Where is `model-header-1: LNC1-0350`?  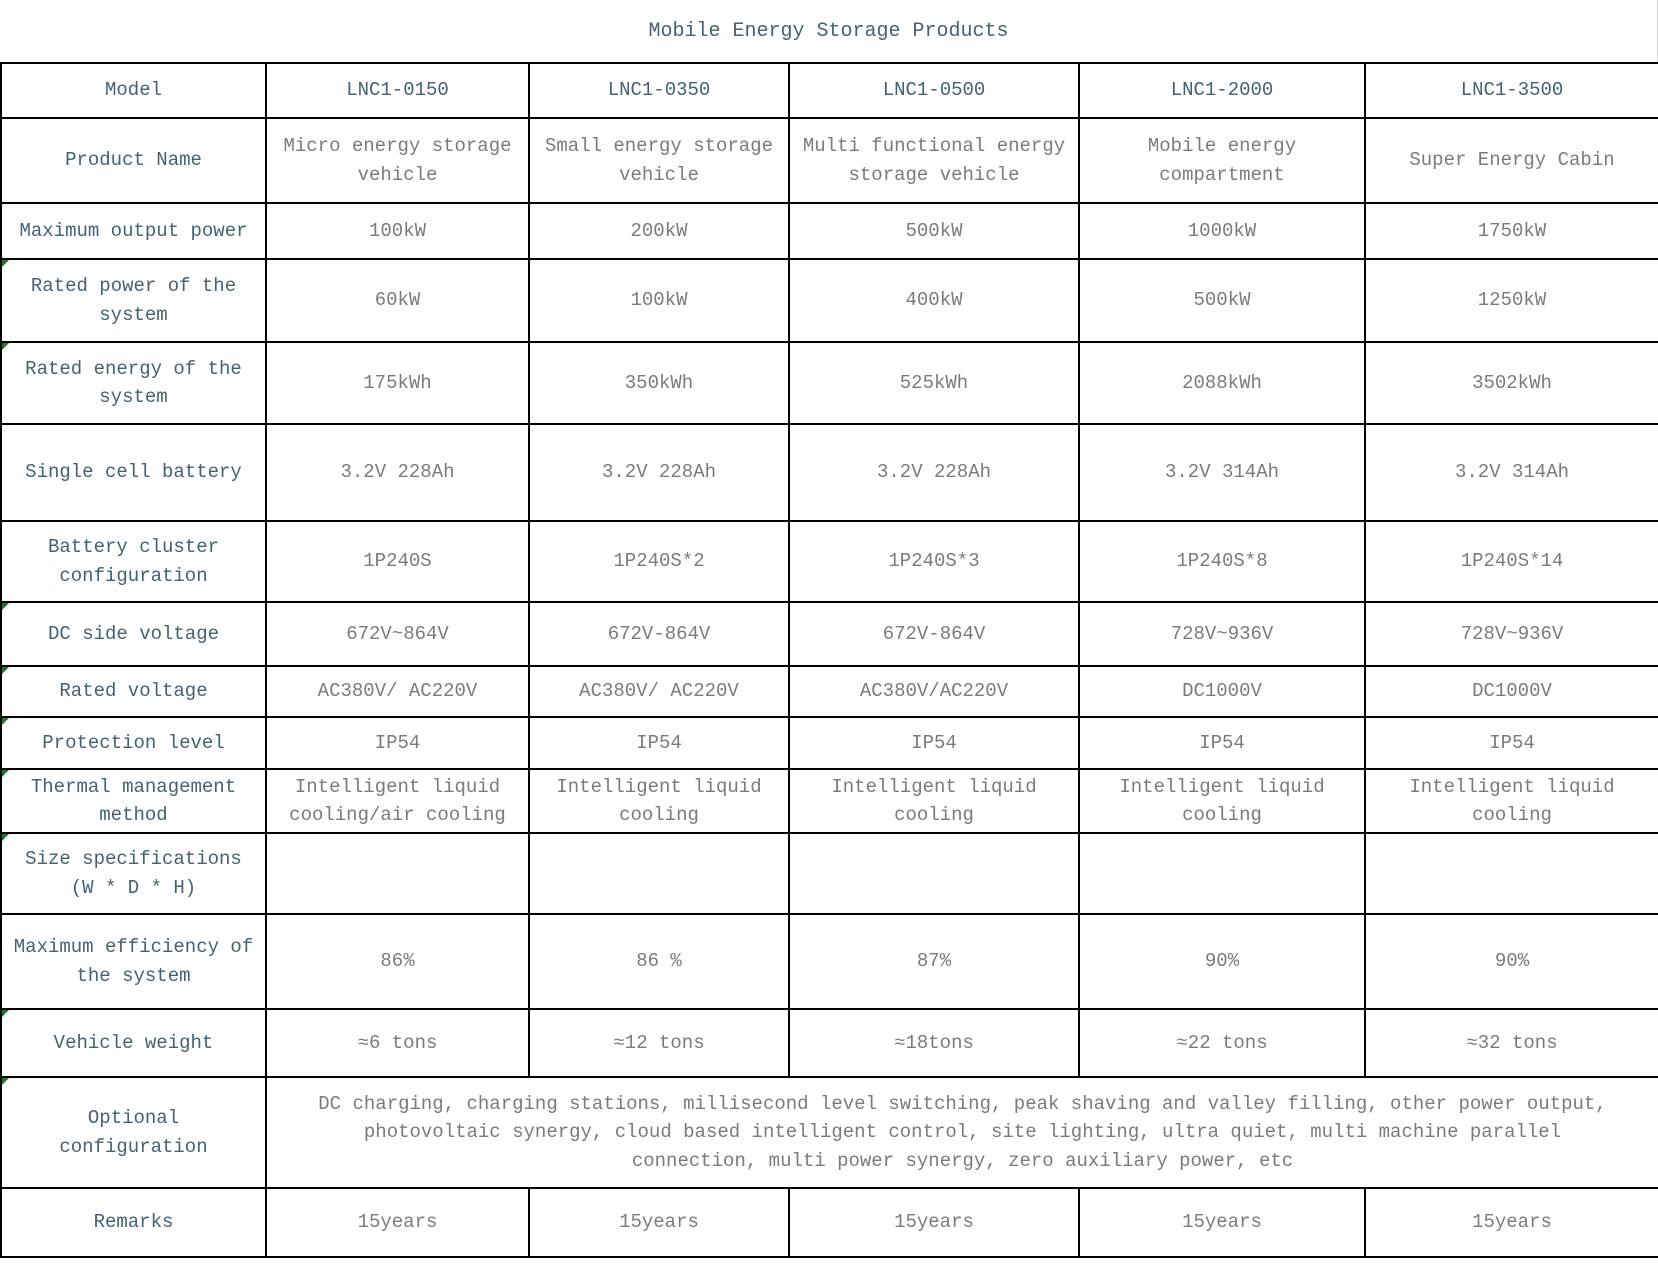
model-header-1: LNC1-0350 is located at coordinates (659, 90).